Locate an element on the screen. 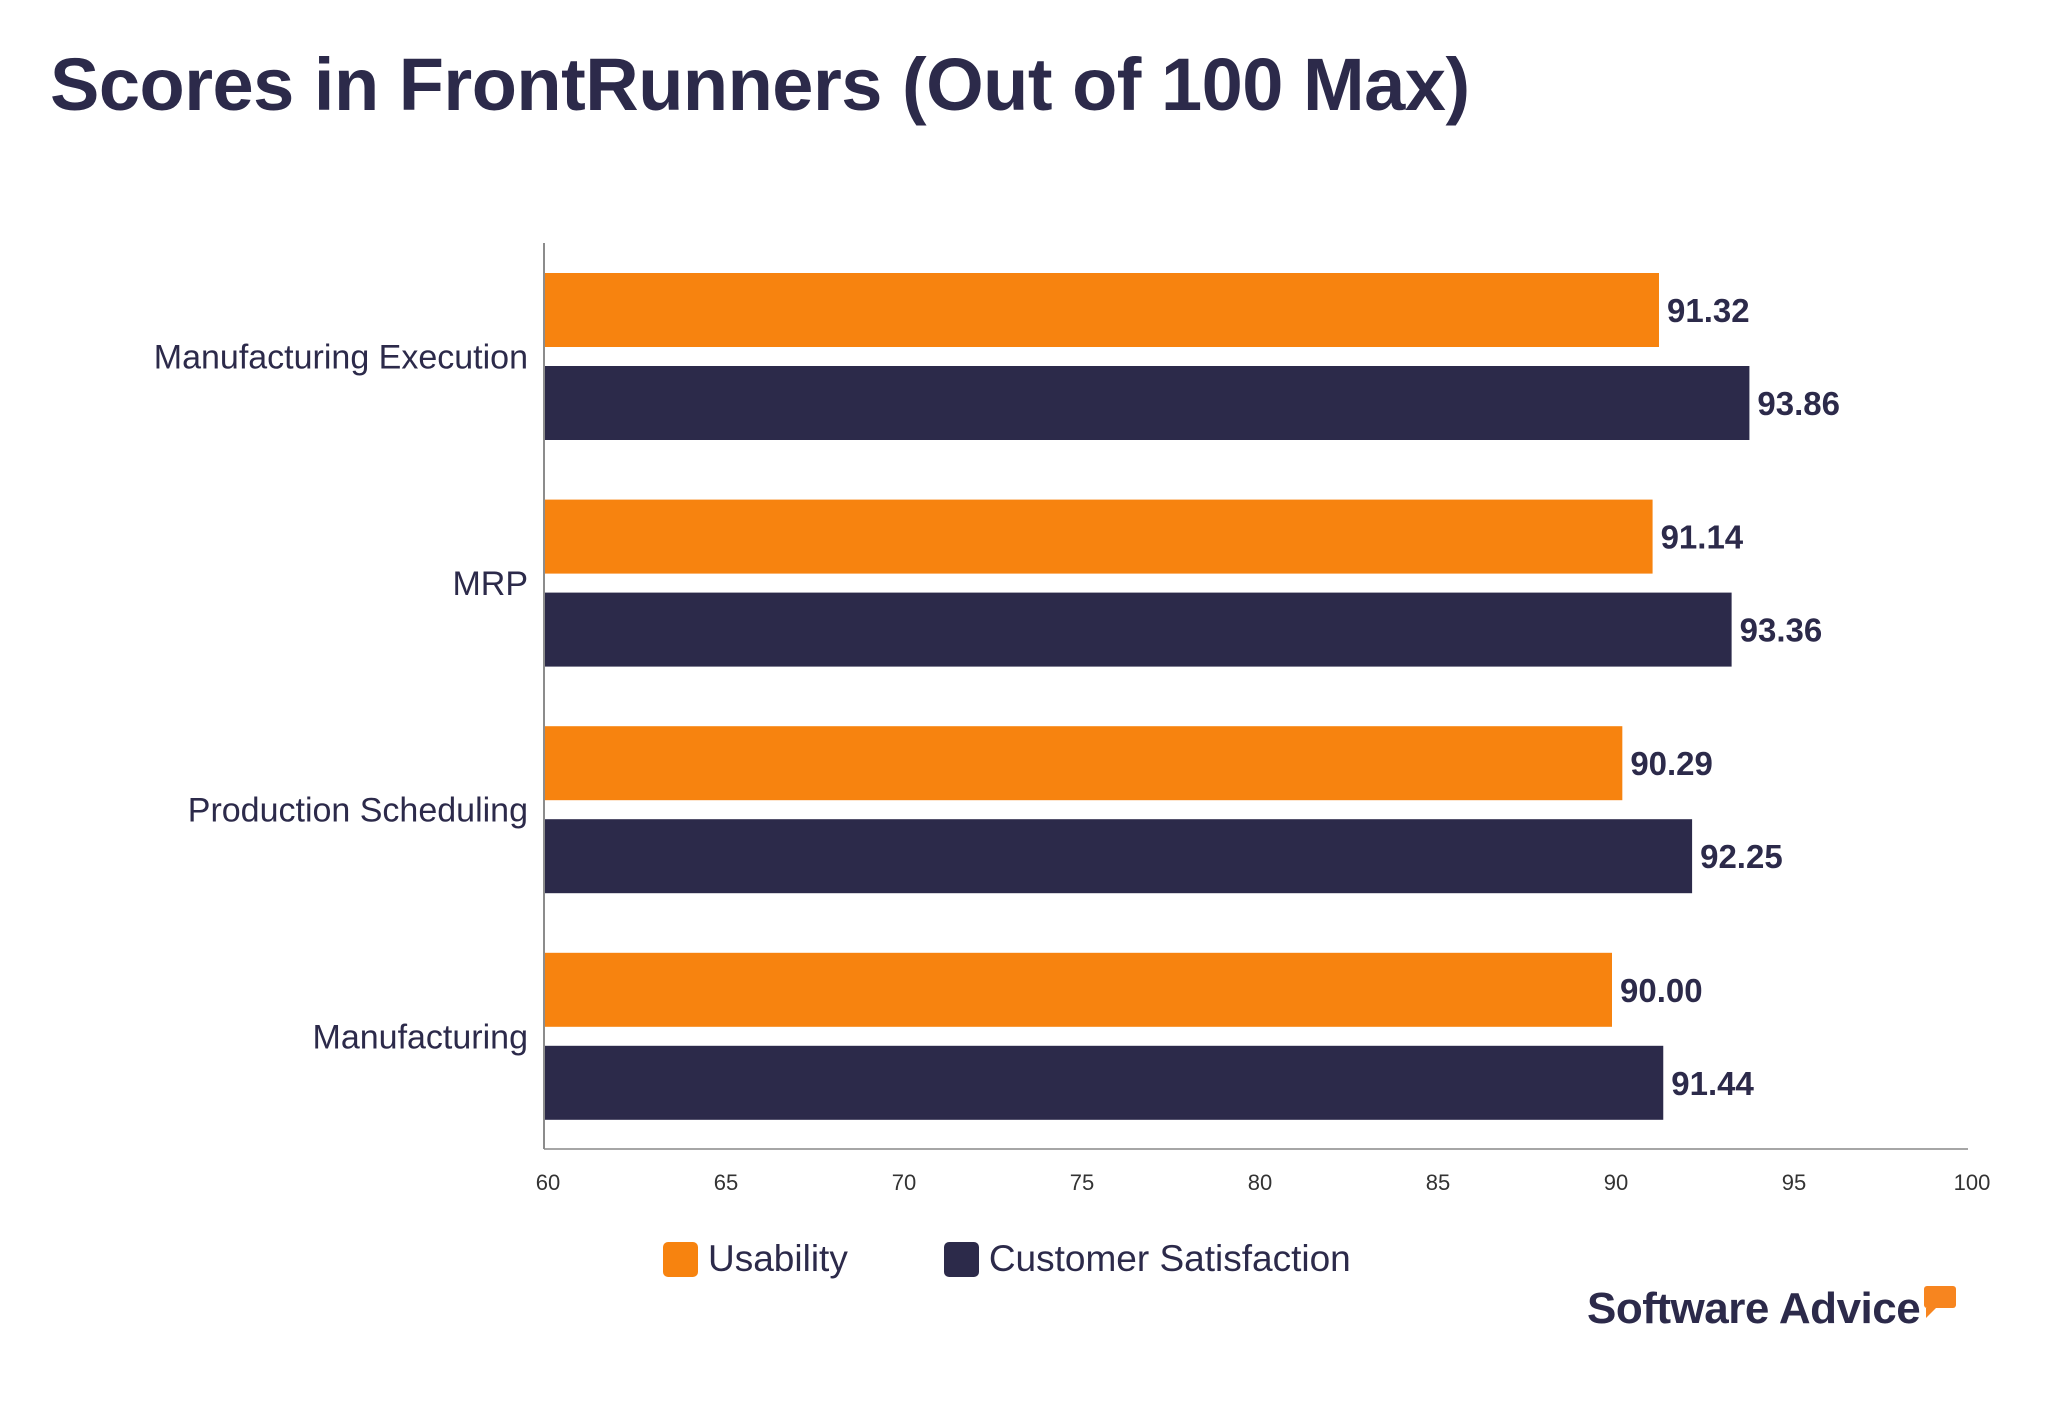 The width and height of the screenshot is (2048, 1418). legend: Usability Customer Satisfaction is located at coordinates (1055, 1259).